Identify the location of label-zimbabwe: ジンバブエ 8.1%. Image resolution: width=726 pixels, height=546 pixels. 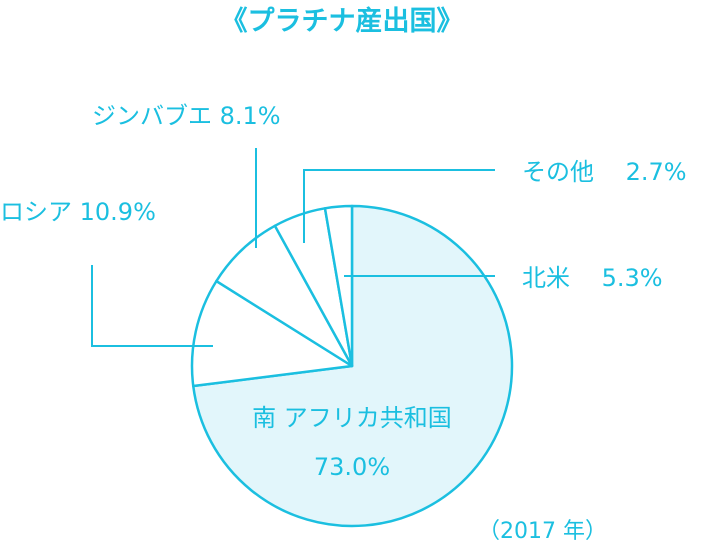
(186, 116).